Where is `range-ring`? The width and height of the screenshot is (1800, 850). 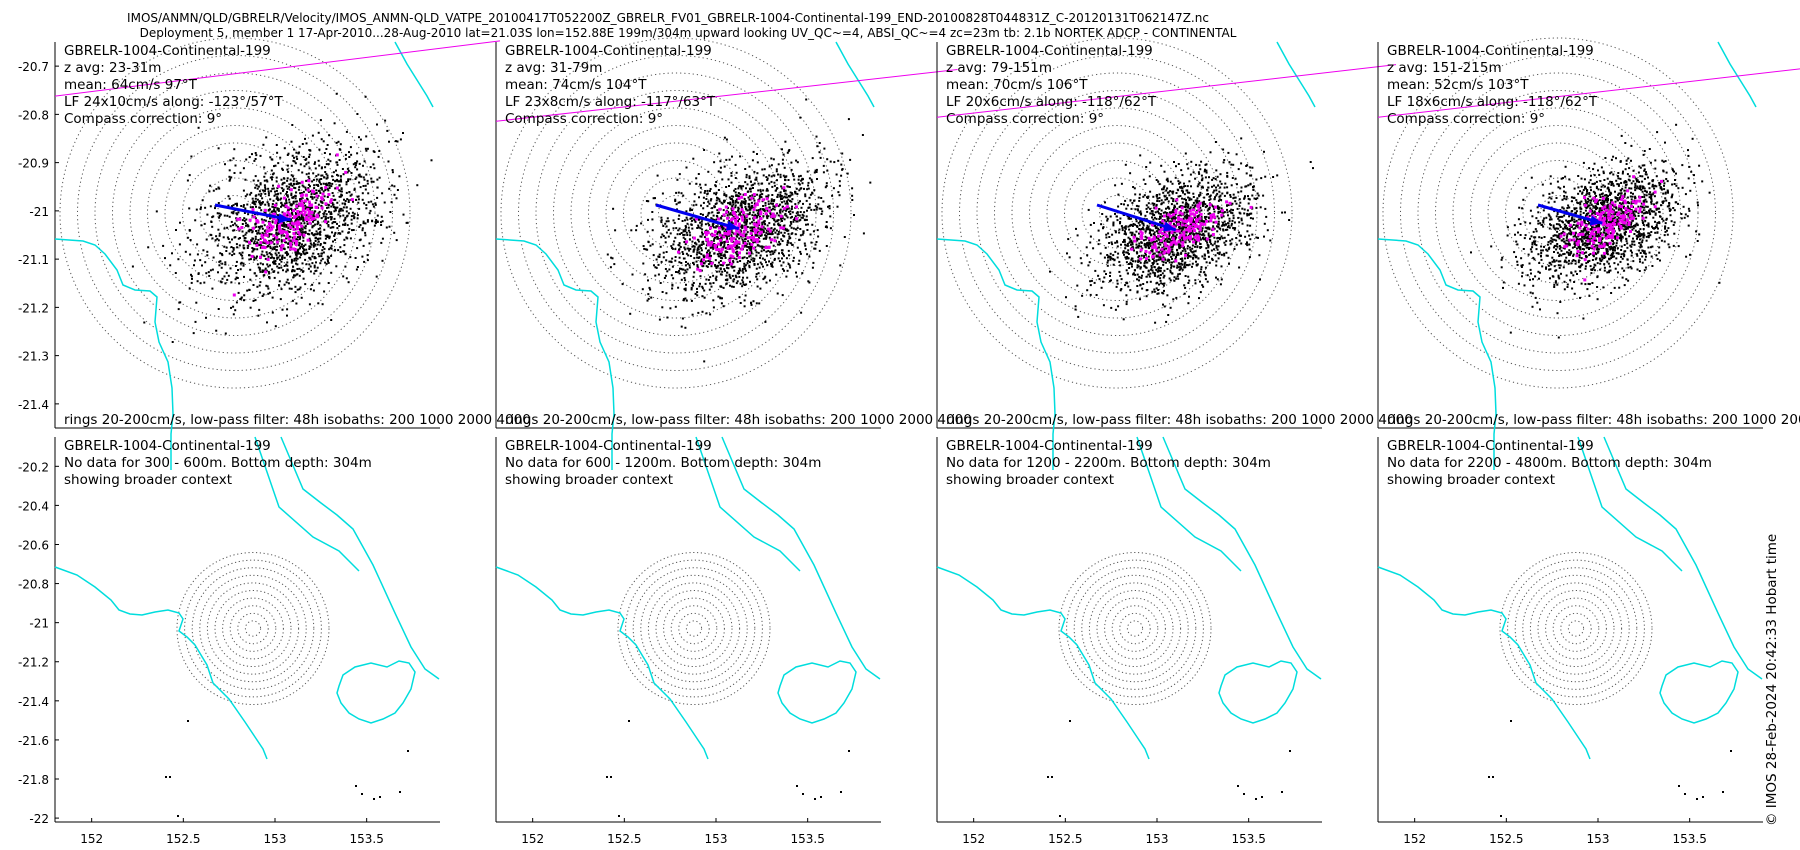 range-ring is located at coordinates (1117, 213).